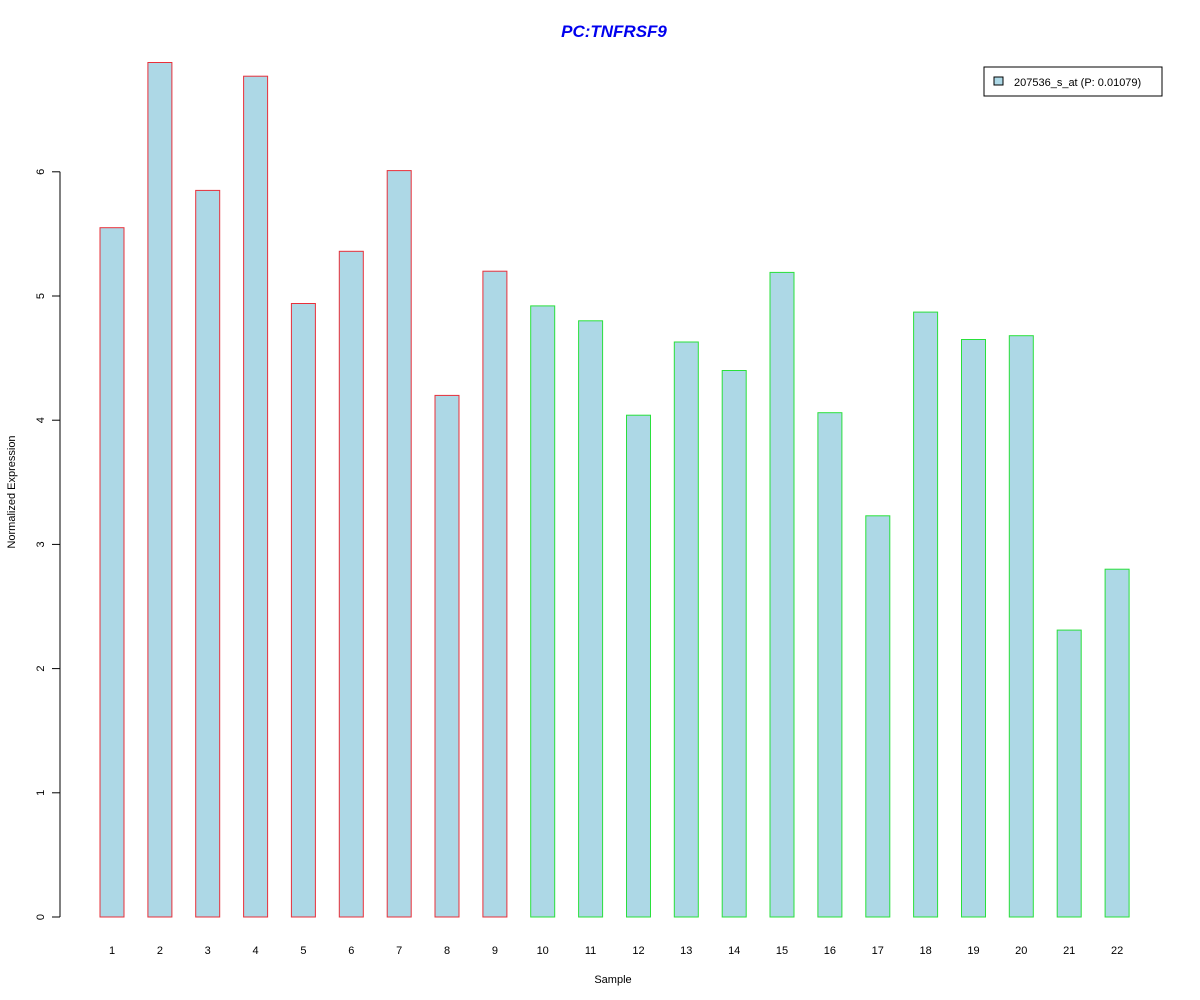  What do you see at coordinates (878, 951) in the screenshot?
I see `x-tick-label: 17` at bounding box center [878, 951].